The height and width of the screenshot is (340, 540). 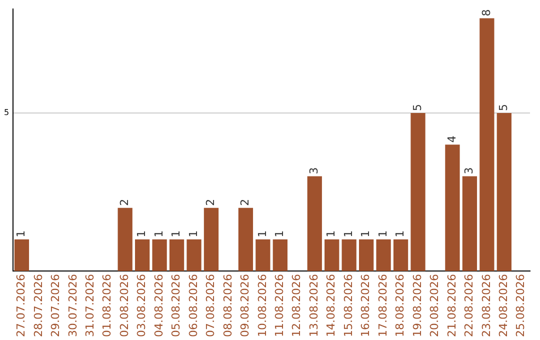 What do you see at coordinates (400, 306) in the screenshot?
I see `x-tick-label: 18.08.2026` at bounding box center [400, 306].